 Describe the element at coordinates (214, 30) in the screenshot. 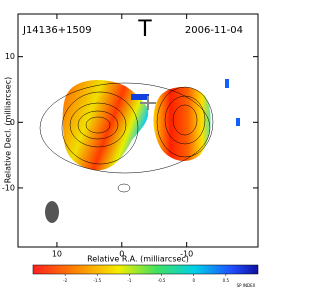

I see `date-label: 2006-11-04` at that location.